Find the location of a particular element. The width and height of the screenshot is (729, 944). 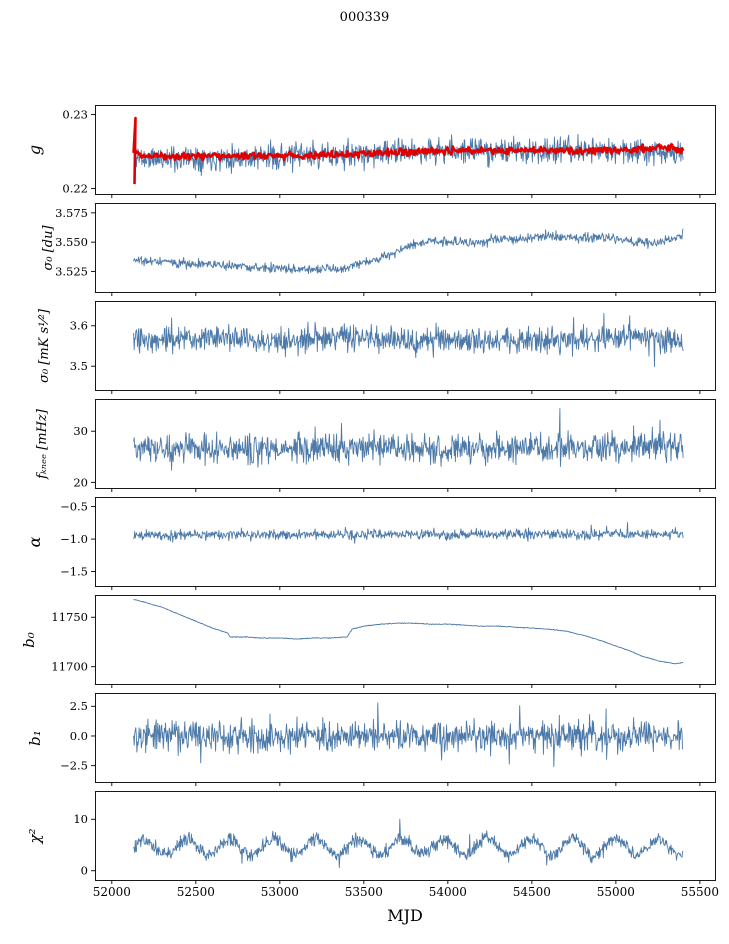

panel-plot-area-sigma0-du is located at coordinates (408, 251).